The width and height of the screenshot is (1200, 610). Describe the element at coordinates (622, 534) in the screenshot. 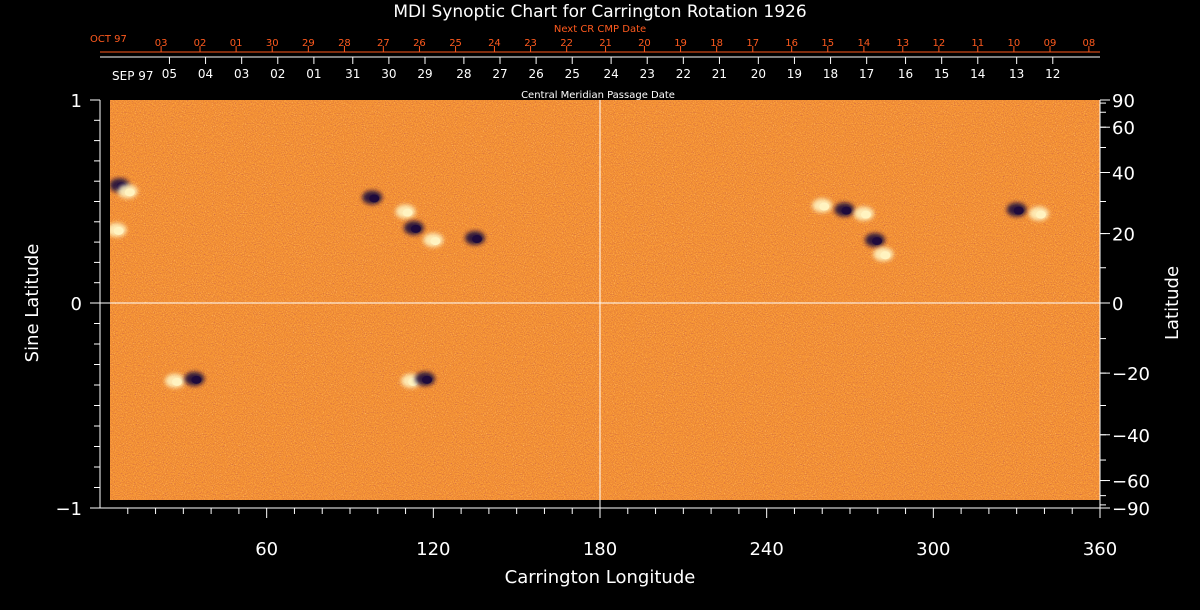

I see `x-axis-ticks: 60 120 180 240 300 360` at that location.